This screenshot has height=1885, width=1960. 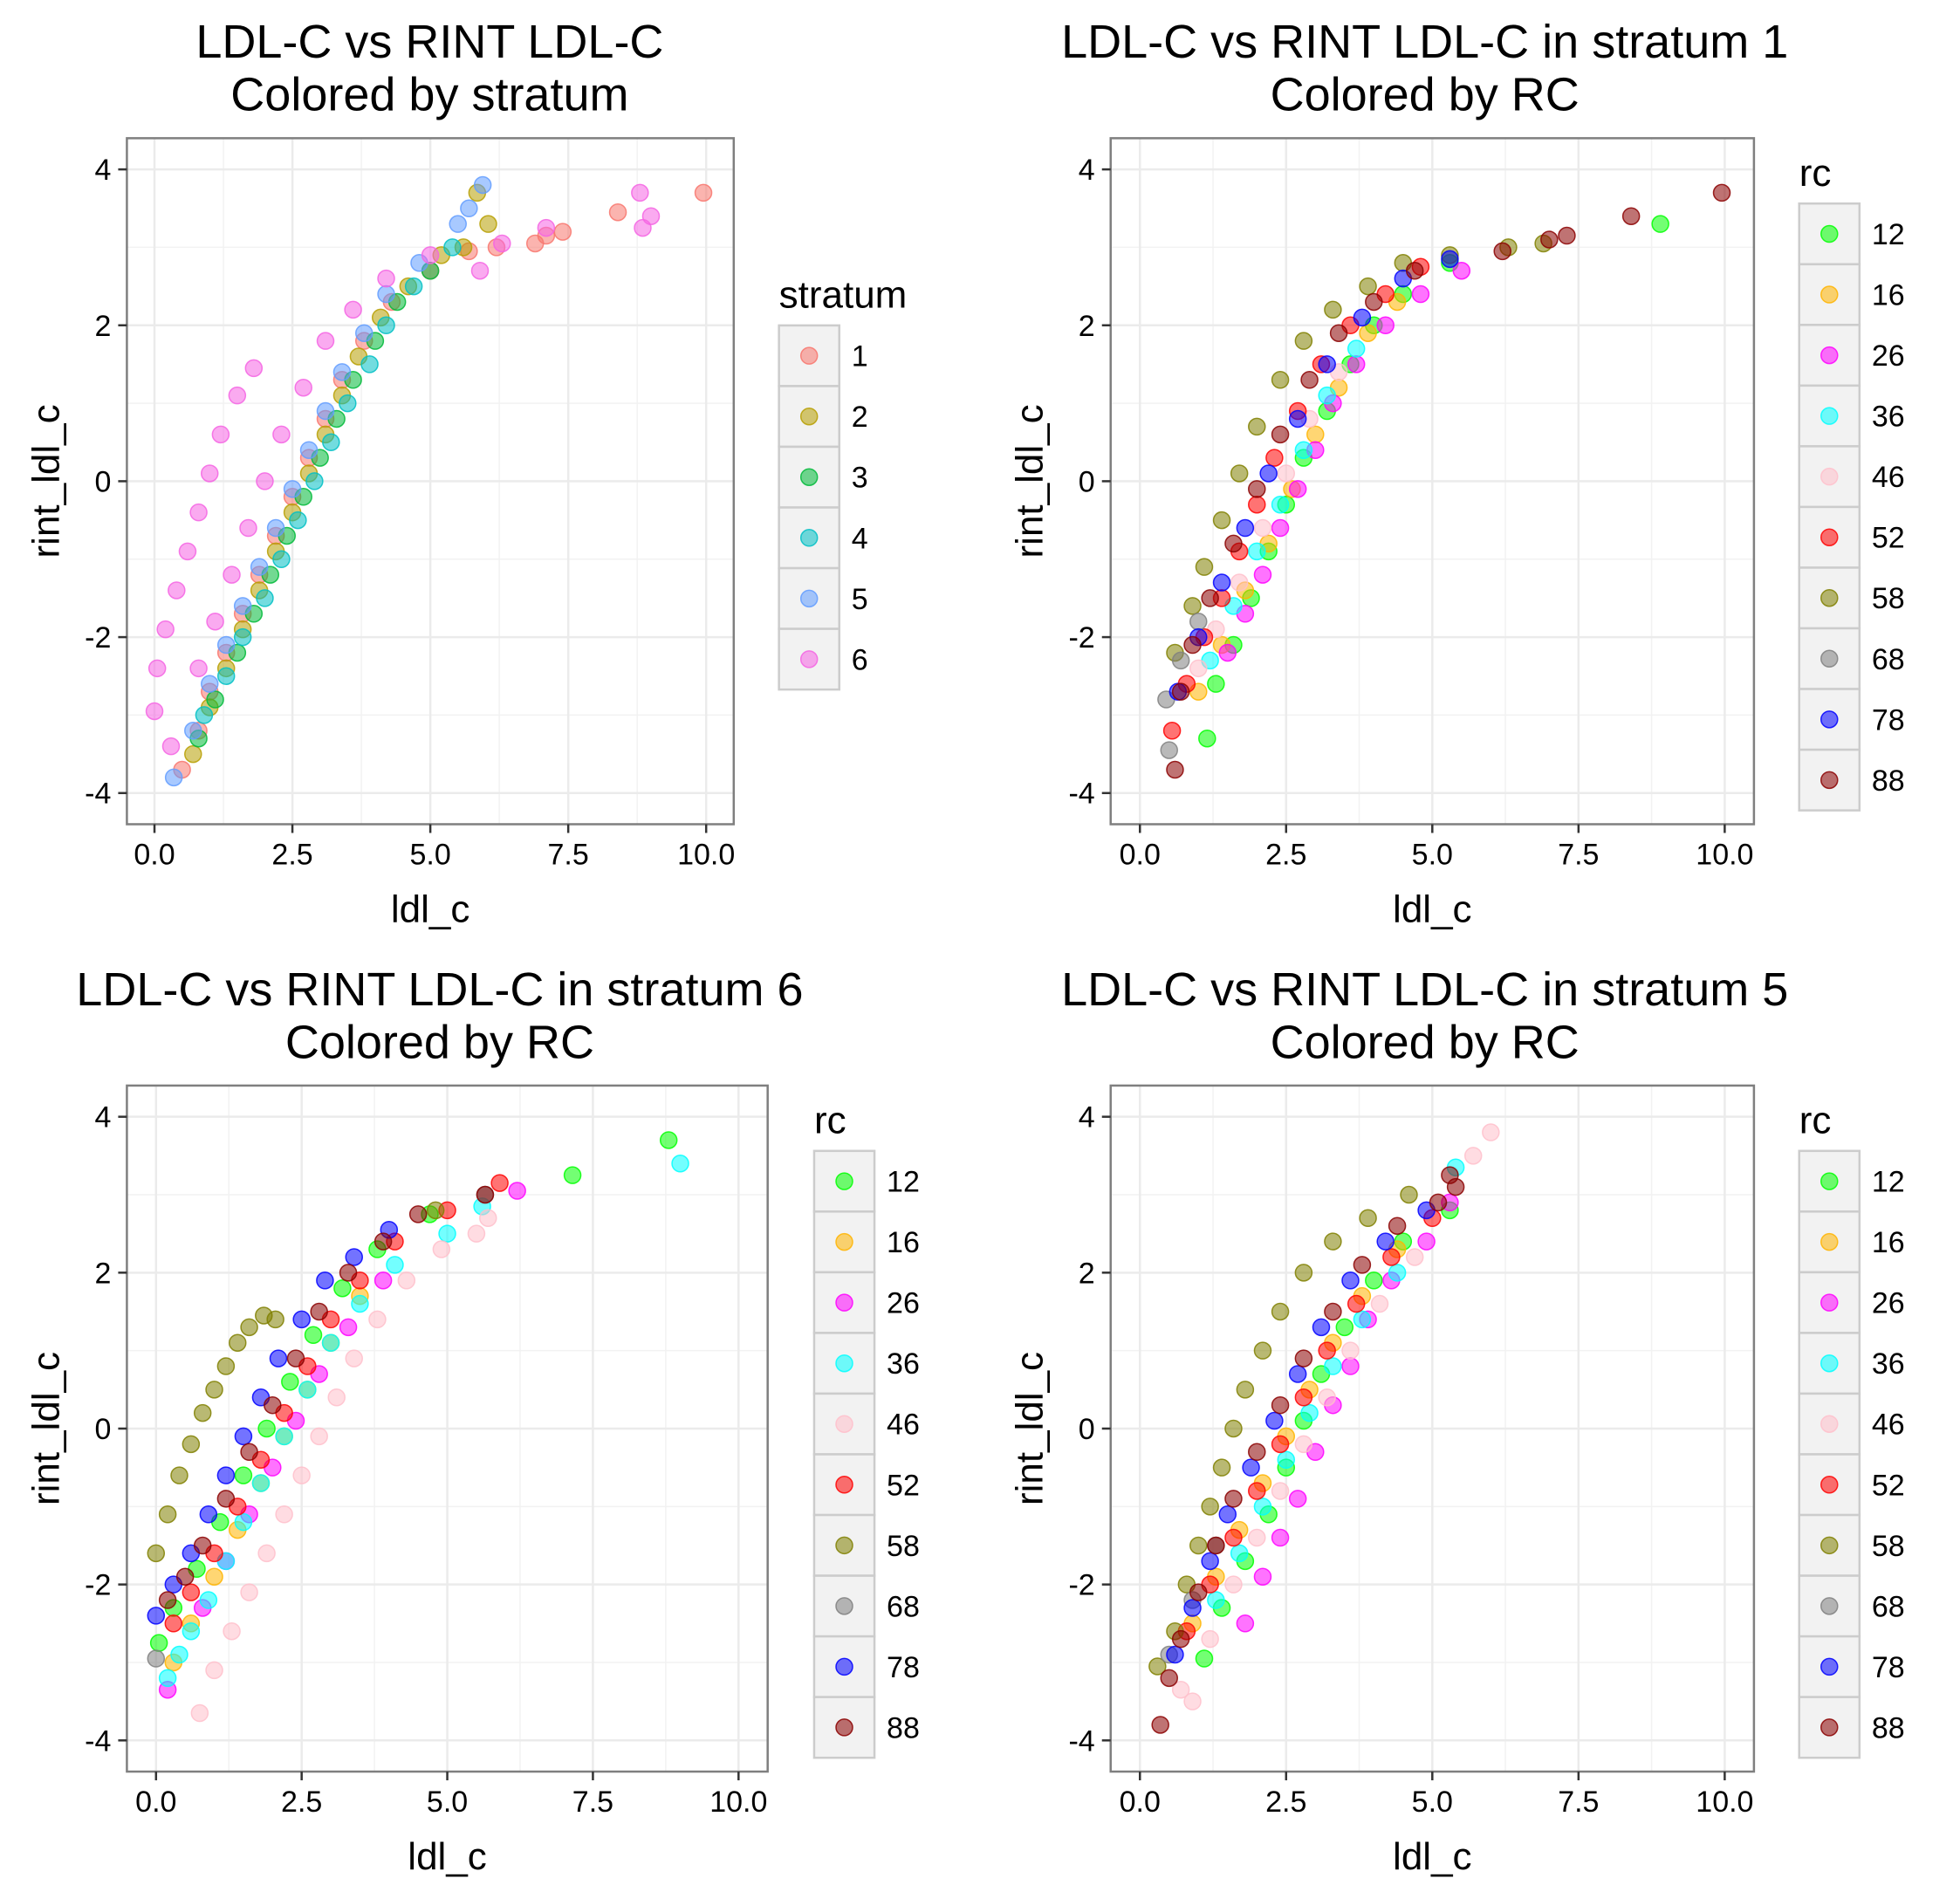 What do you see at coordinates (866, 1242) in the screenshot?
I see `legend-item: 16` at bounding box center [866, 1242].